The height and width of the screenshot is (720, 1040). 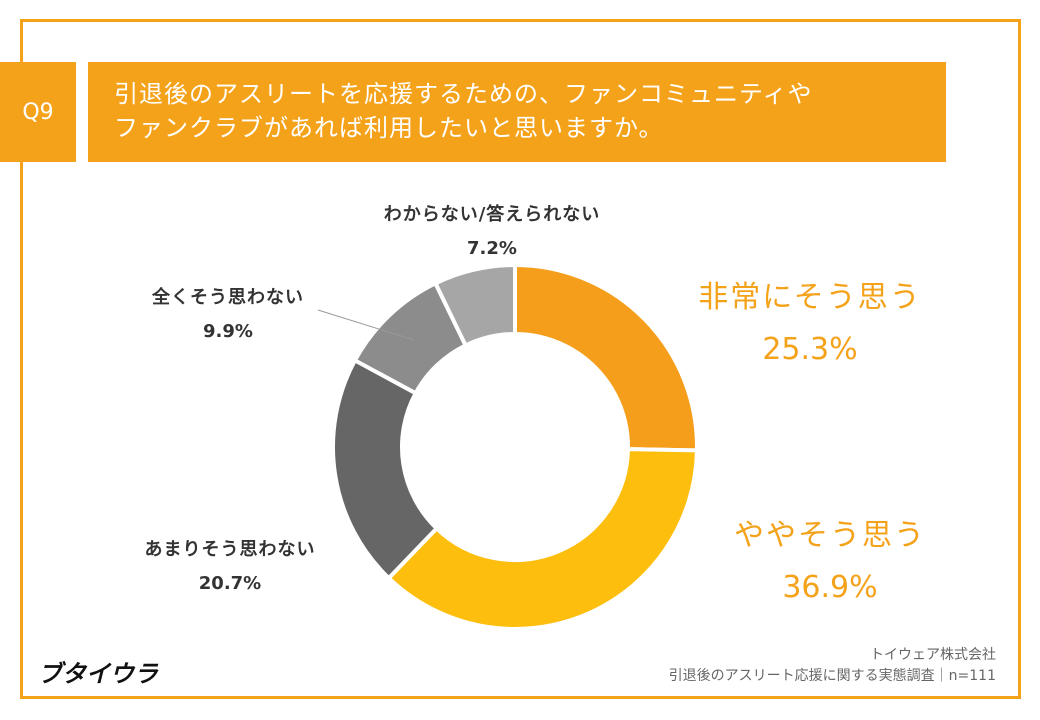 What do you see at coordinates (474, 305) in the screenshot?
I see `donut-slice-dont-know` at bounding box center [474, 305].